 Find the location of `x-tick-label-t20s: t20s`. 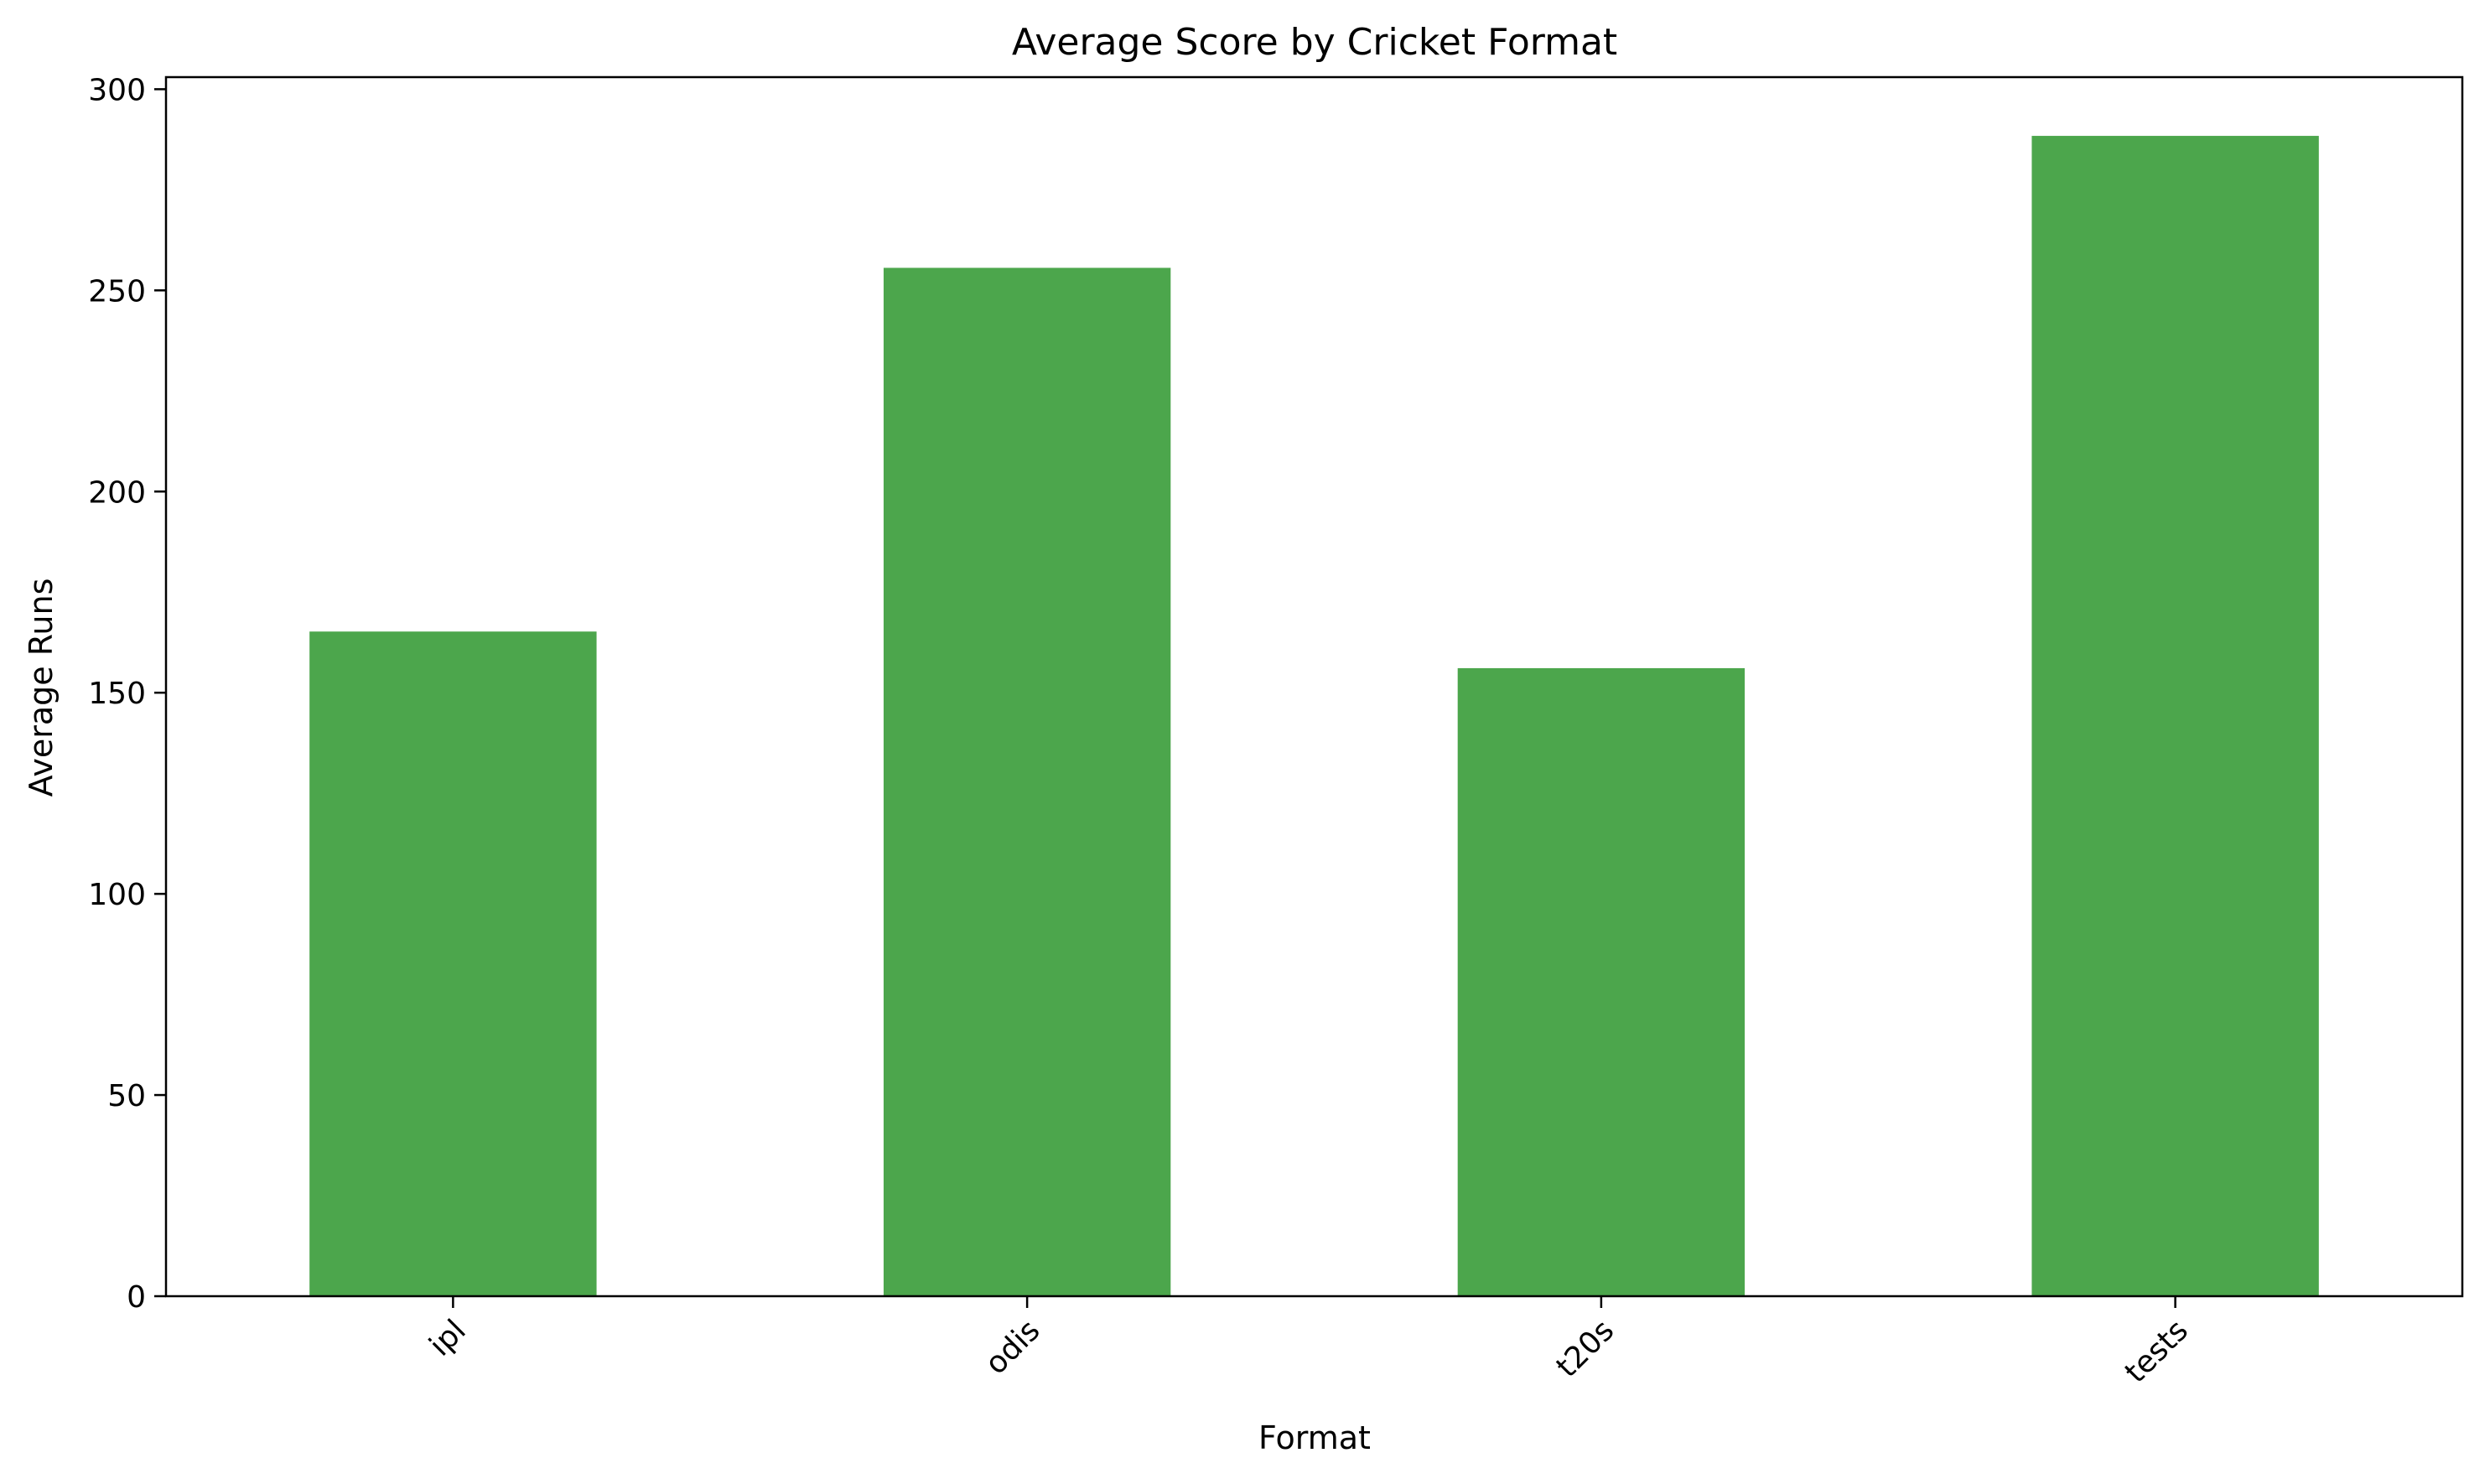

x-tick-label-t20s: t20s is located at coordinates (1585, 1348).